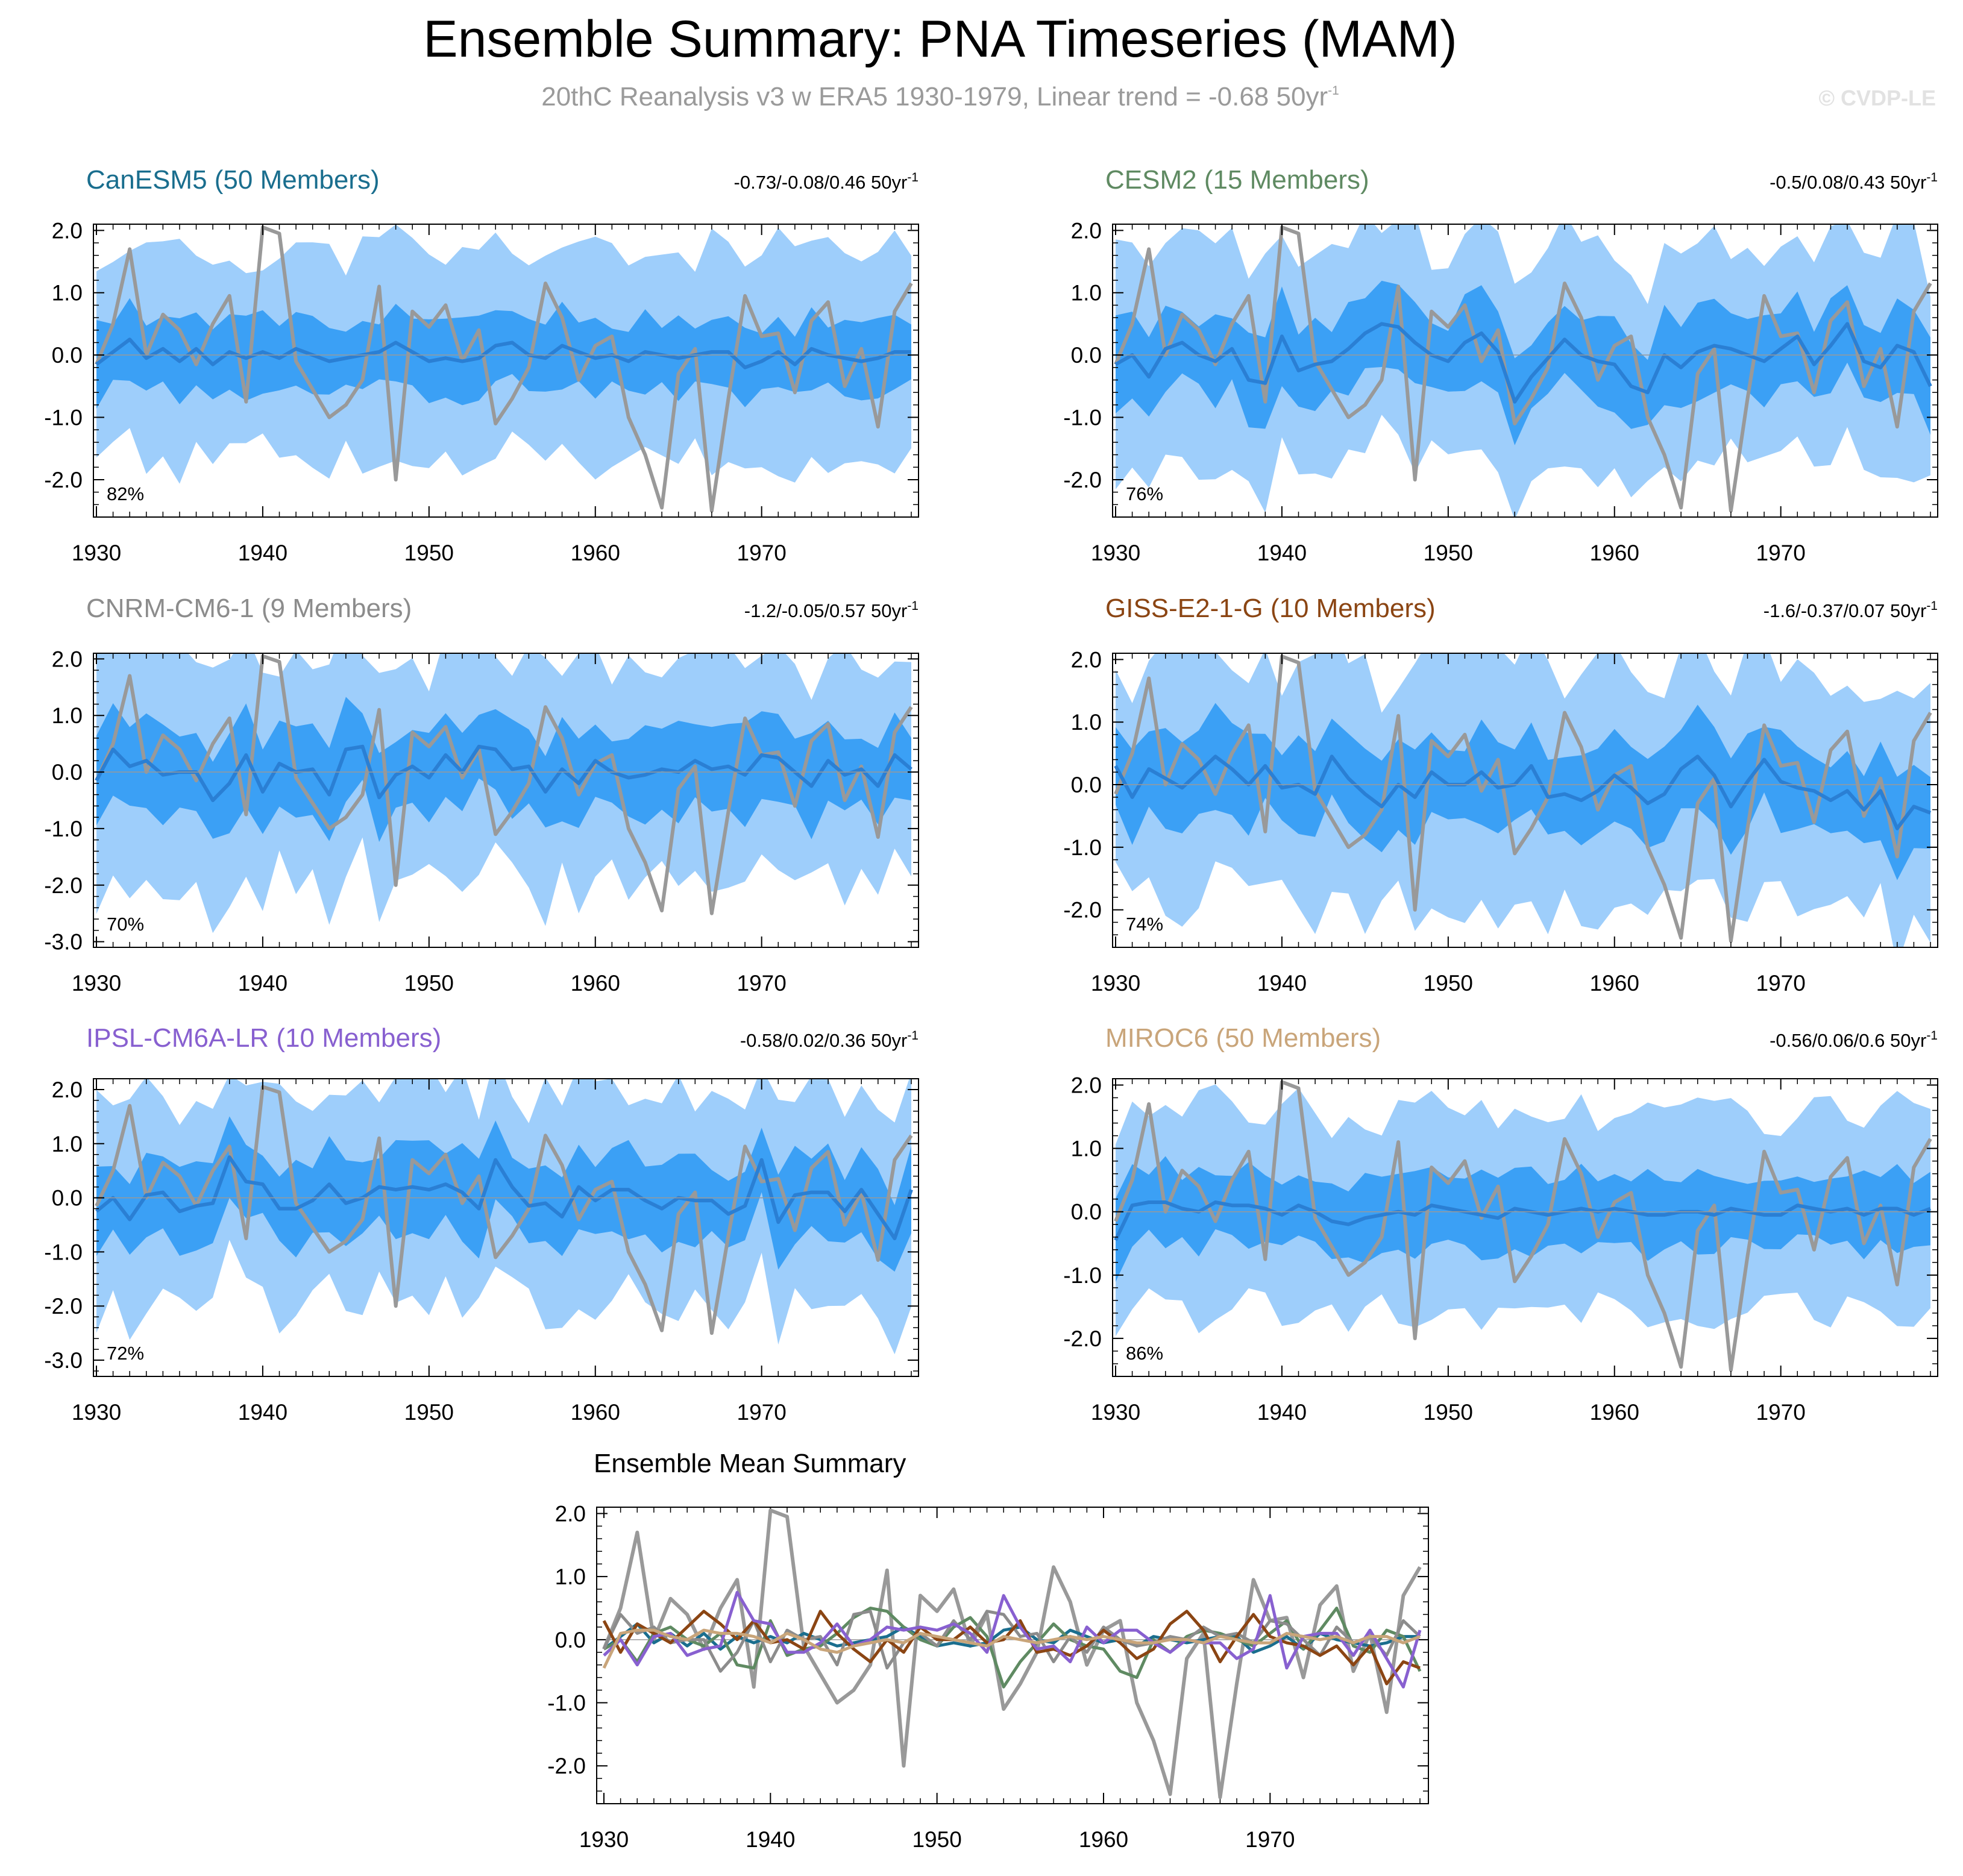 This screenshot has width=1963, height=1876. Describe the element at coordinates (1082, 418) in the screenshot. I see `panel-1-y-tick-label: -1.0` at that location.